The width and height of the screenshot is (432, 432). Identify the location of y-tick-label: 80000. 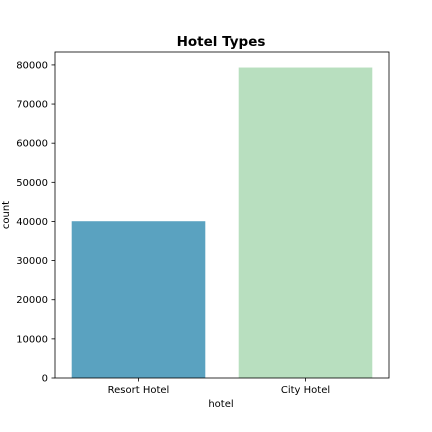
(32, 65).